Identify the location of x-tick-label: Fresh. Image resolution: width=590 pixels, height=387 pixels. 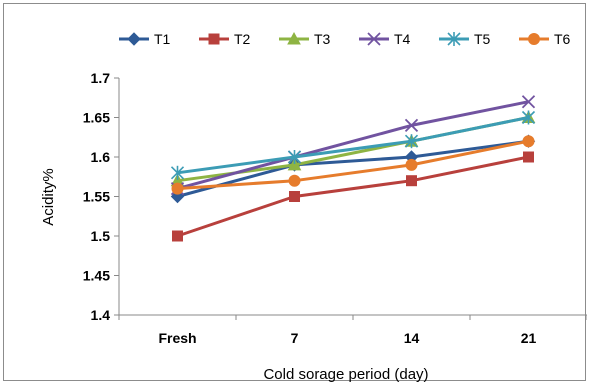
(177, 338).